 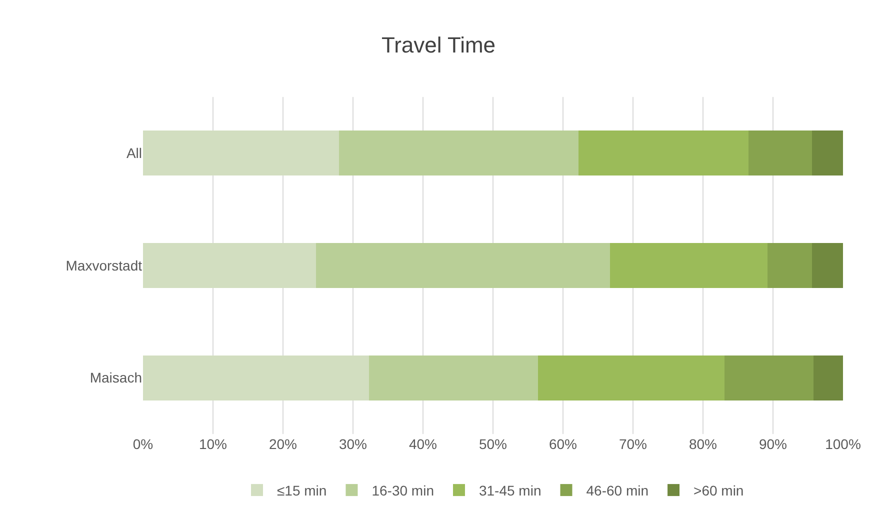 I want to click on x-tick-label: 0%, so click(x=143, y=444).